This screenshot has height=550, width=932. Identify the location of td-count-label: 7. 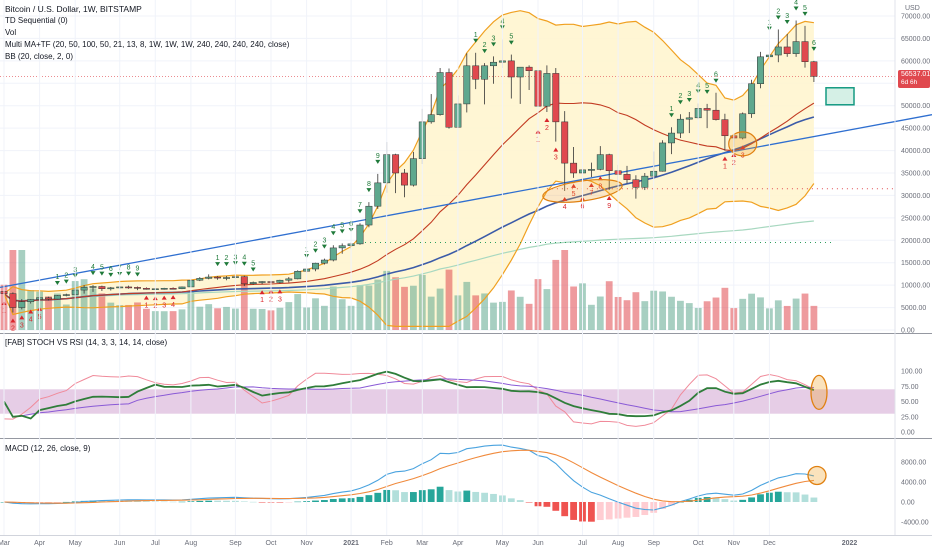
(591, 193).